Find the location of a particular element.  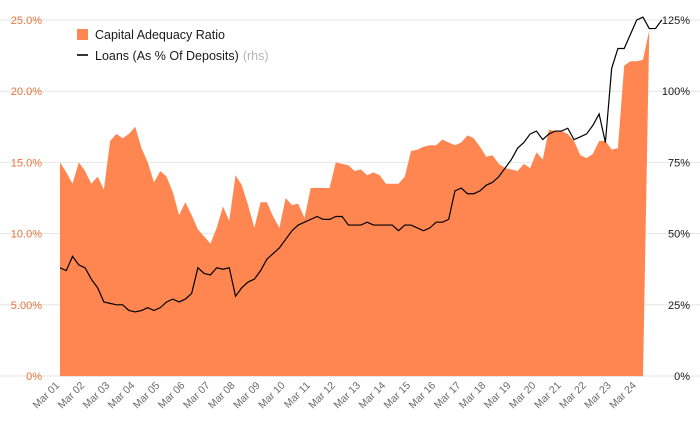

x-tick-label: Mar 24 is located at coordinates (623, 396).